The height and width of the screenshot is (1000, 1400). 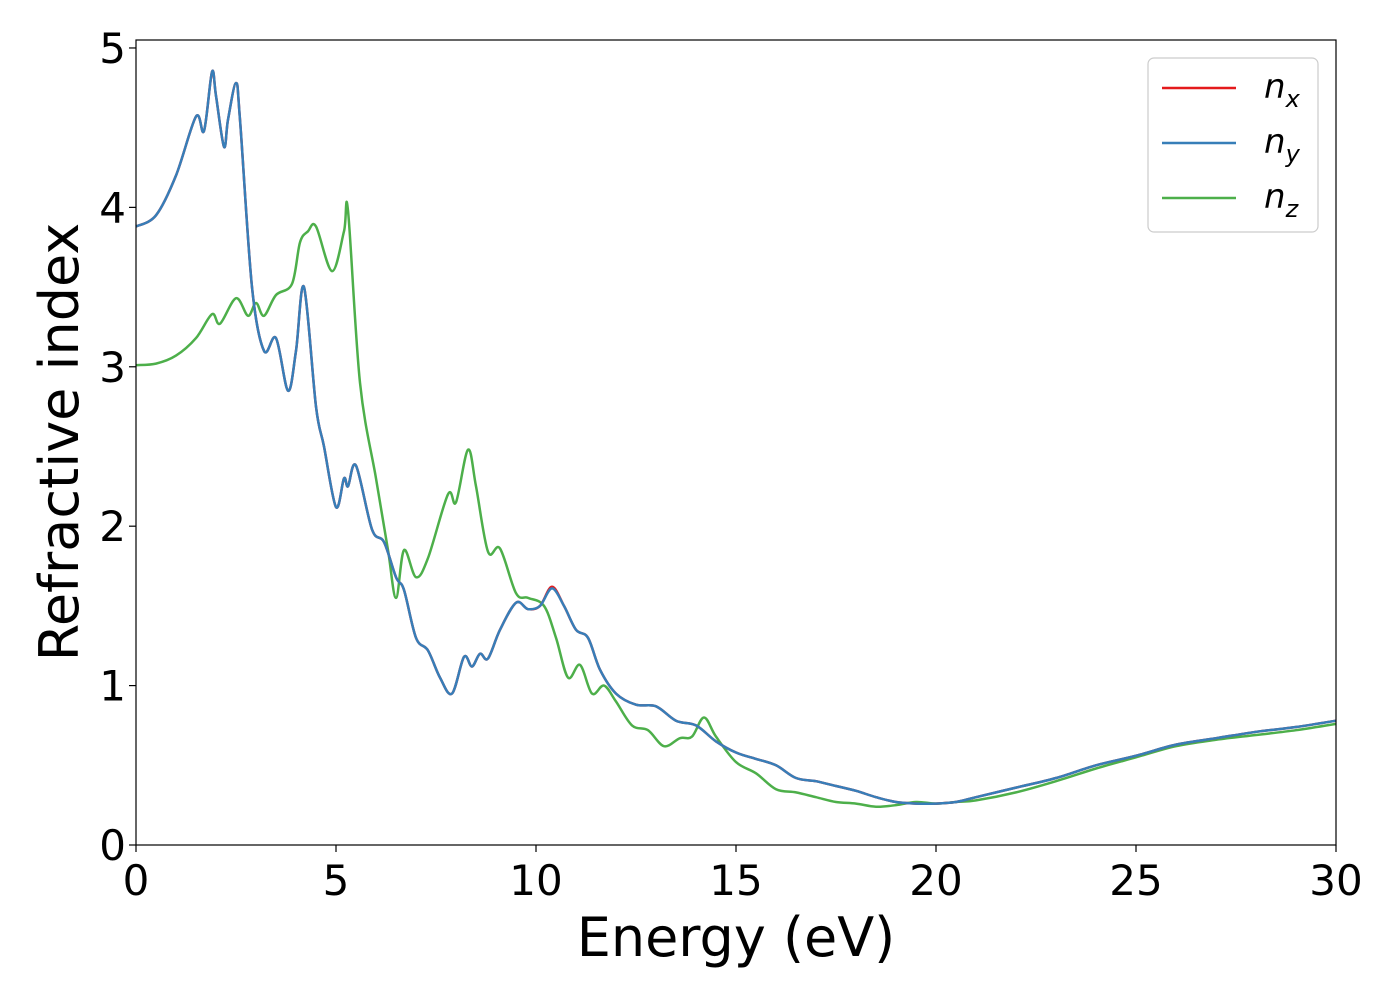 I want to click on x-tick-label: 15, so click(x=735, y=880).